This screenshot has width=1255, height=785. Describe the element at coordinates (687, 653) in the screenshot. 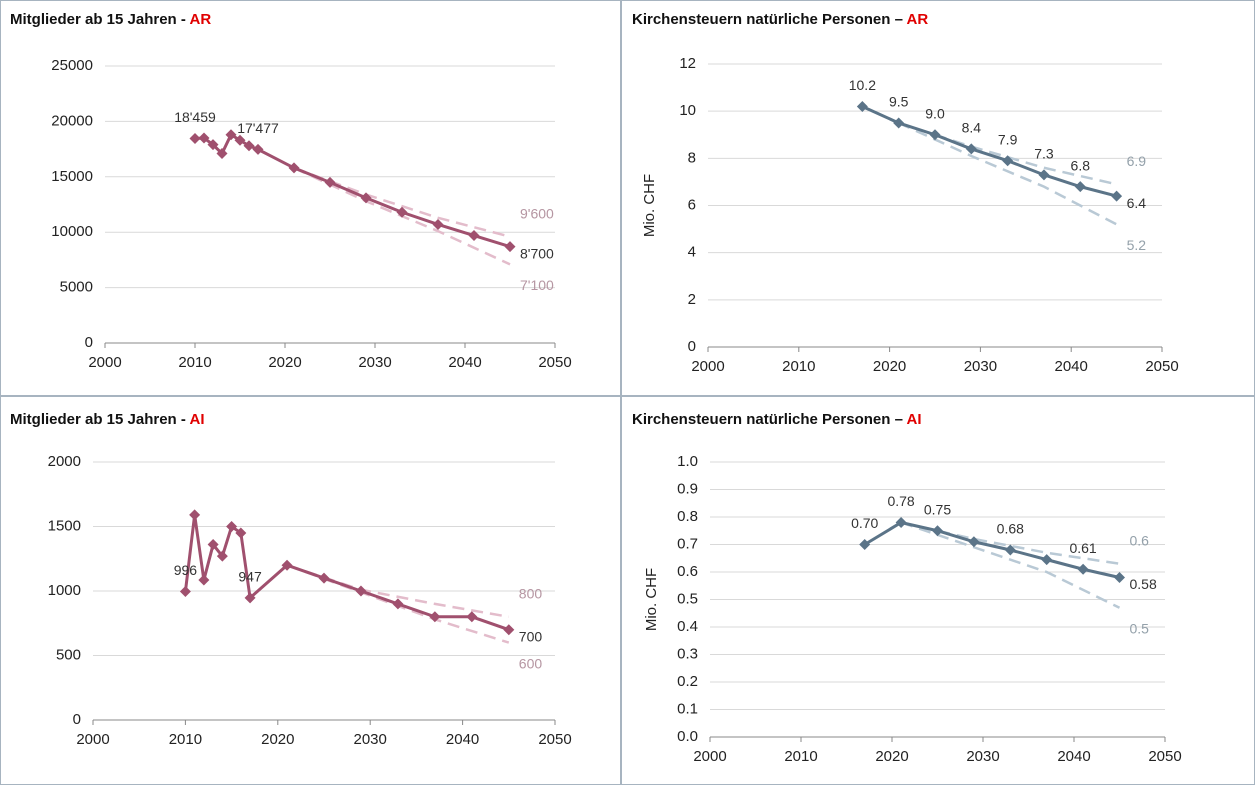

I see `y-tick-label: 0.3` at that location.